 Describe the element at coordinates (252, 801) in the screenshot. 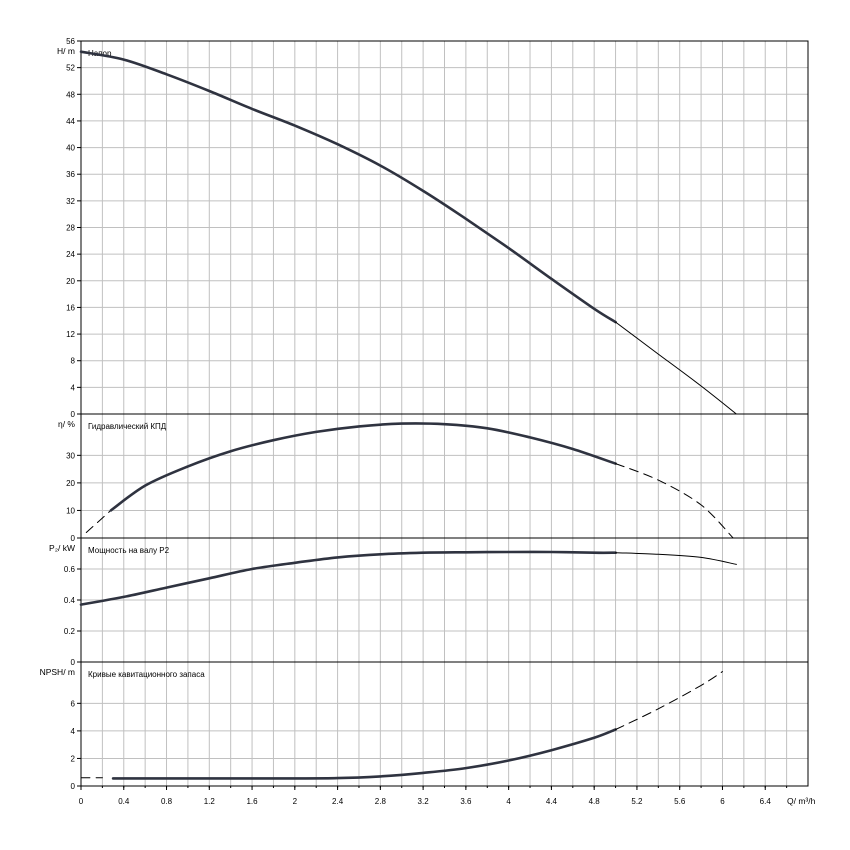

I see `x-tick-label: 1.6` at that location.